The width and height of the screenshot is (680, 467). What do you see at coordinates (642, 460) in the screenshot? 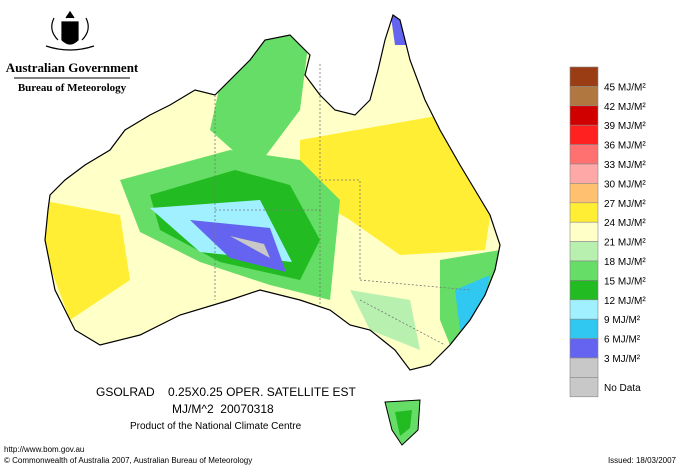
I see `footer-issued: Issued: 18/03/2007` at bounding box center [642, 460].